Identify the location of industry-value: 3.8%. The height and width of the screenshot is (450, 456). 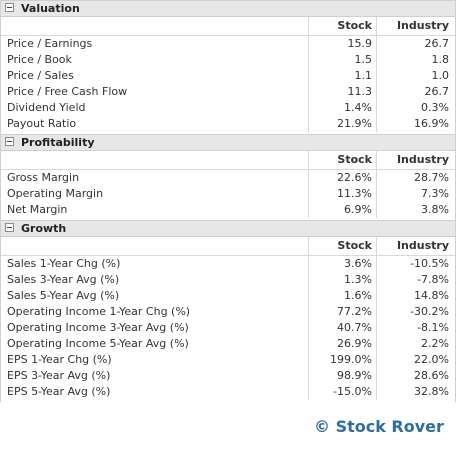
(435, 209).